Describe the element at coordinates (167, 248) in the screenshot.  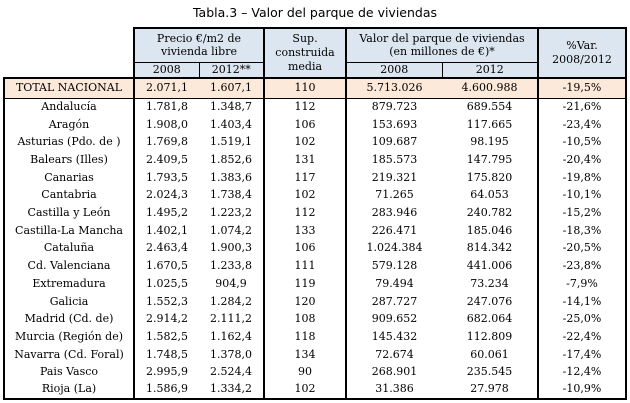
I see `value-cell: 2.463,4` at that location.